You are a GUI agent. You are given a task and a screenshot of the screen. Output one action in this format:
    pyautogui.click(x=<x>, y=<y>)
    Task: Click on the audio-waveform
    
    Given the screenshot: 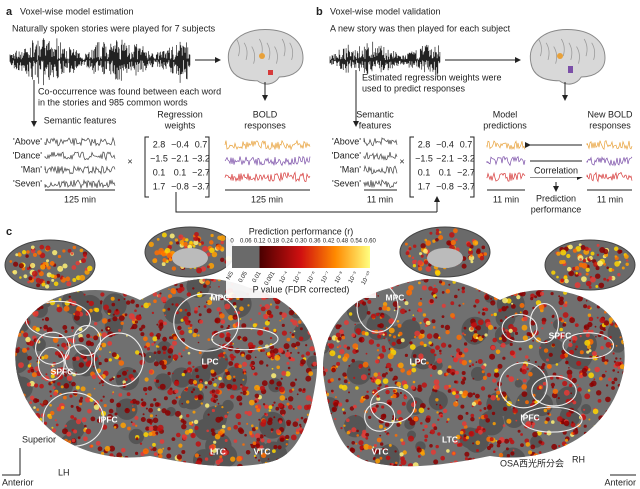 What is the action you would take?
    pyautogui.click(x=385, y=59)
    